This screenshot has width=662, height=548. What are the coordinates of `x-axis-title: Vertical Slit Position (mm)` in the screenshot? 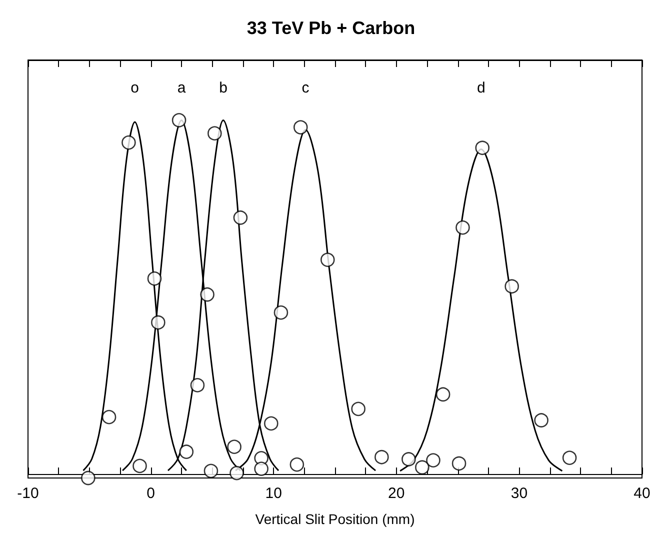 It's located at (335, 519).